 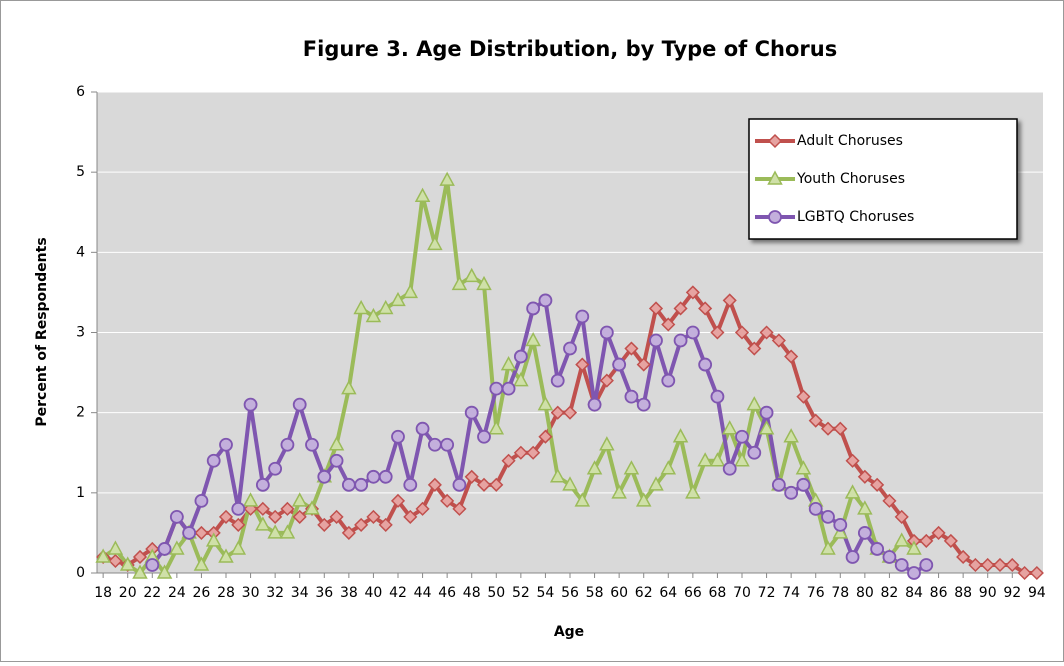 I want to click on x-tick-label: 36, so click(x=324, y=593).